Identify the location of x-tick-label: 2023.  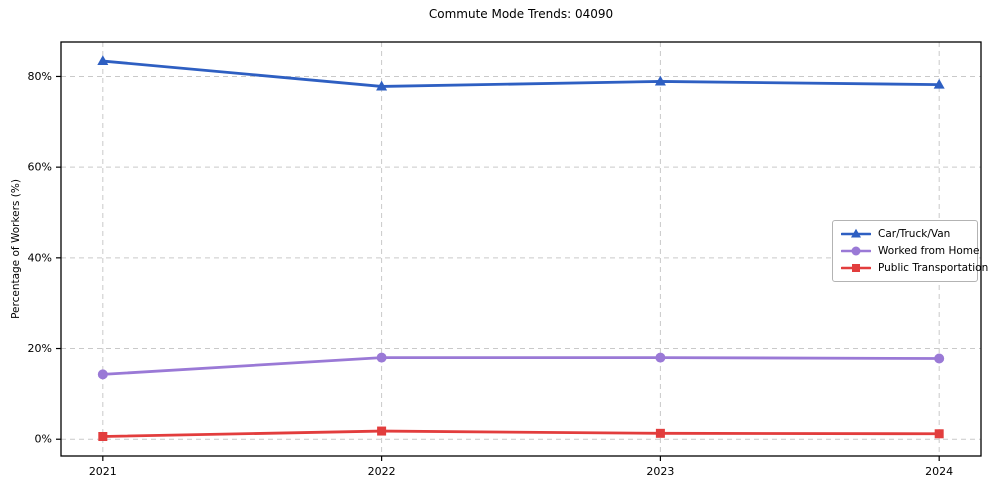
(660, 471).